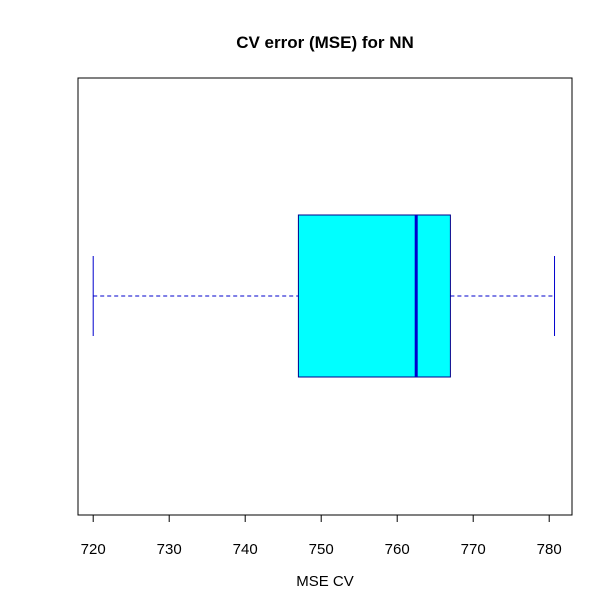  Describe the element at coordinates (325, 42) in the screenshot. I see `chart-title: CV error (MSE) for NN` at that location.